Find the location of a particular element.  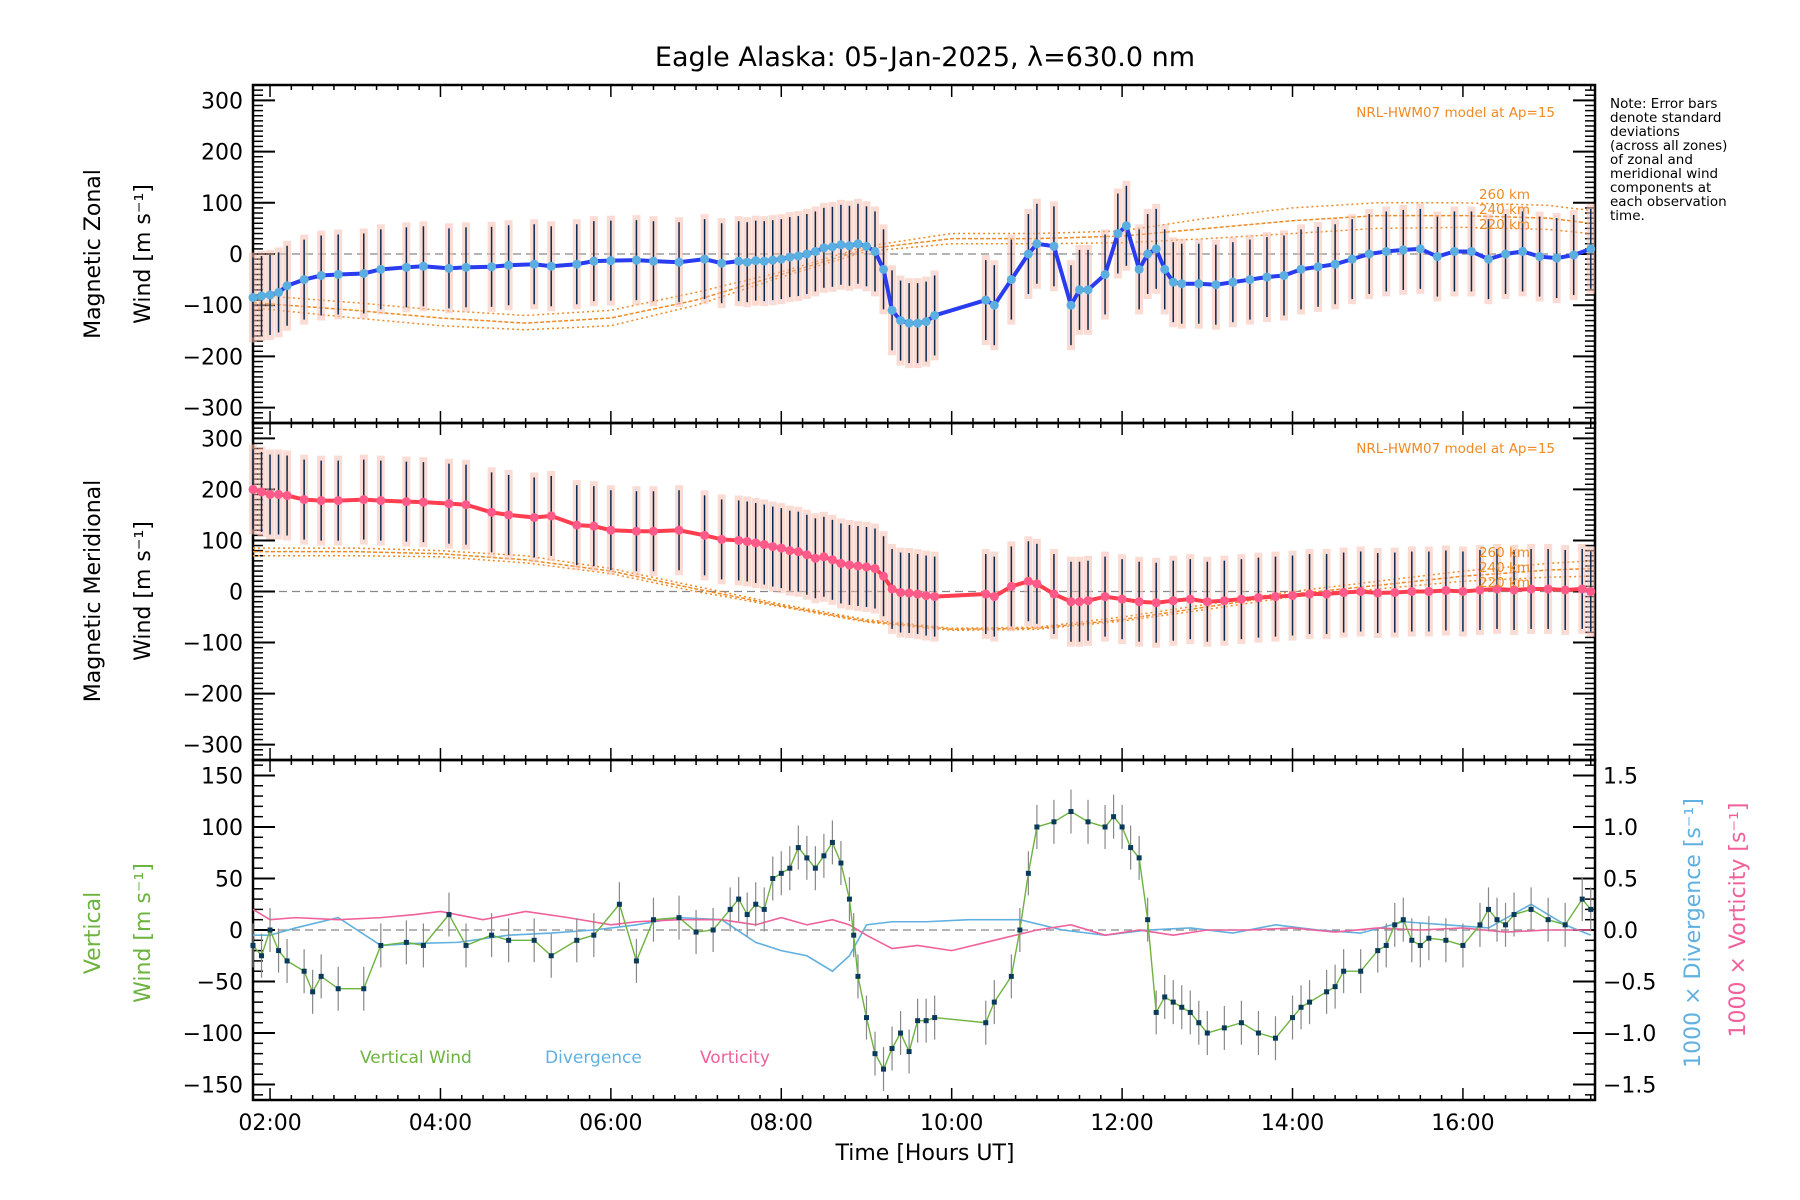

y-tick-label: 100 is located at coordinates (222, 541).